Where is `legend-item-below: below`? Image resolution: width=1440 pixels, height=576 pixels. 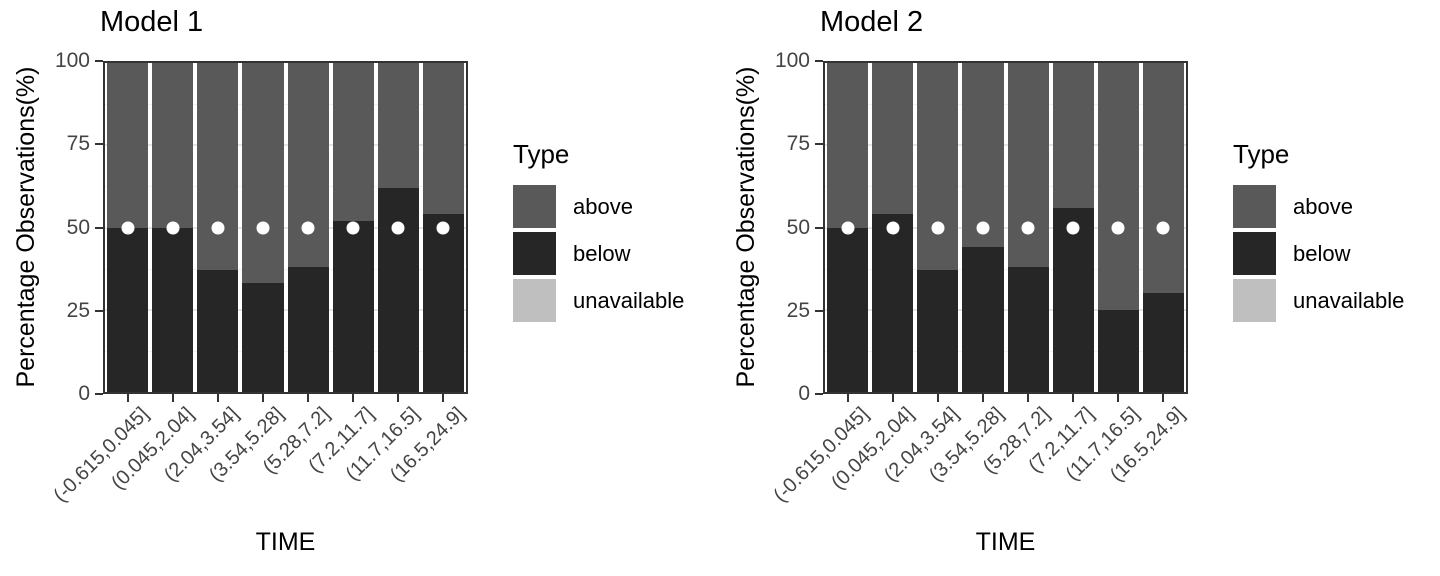 legend-item-below: below is located at coordinates (1318, 253).